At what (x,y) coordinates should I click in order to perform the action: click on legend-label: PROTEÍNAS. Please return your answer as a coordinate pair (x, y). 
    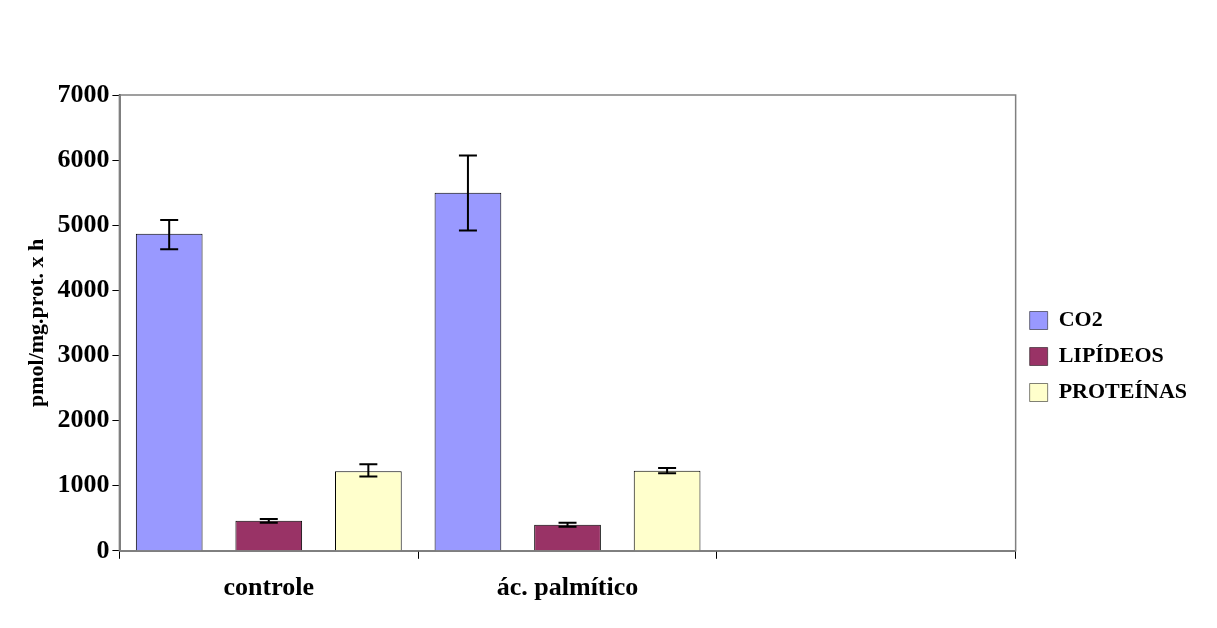
    Looking at the image, I should click on (1122, 391).